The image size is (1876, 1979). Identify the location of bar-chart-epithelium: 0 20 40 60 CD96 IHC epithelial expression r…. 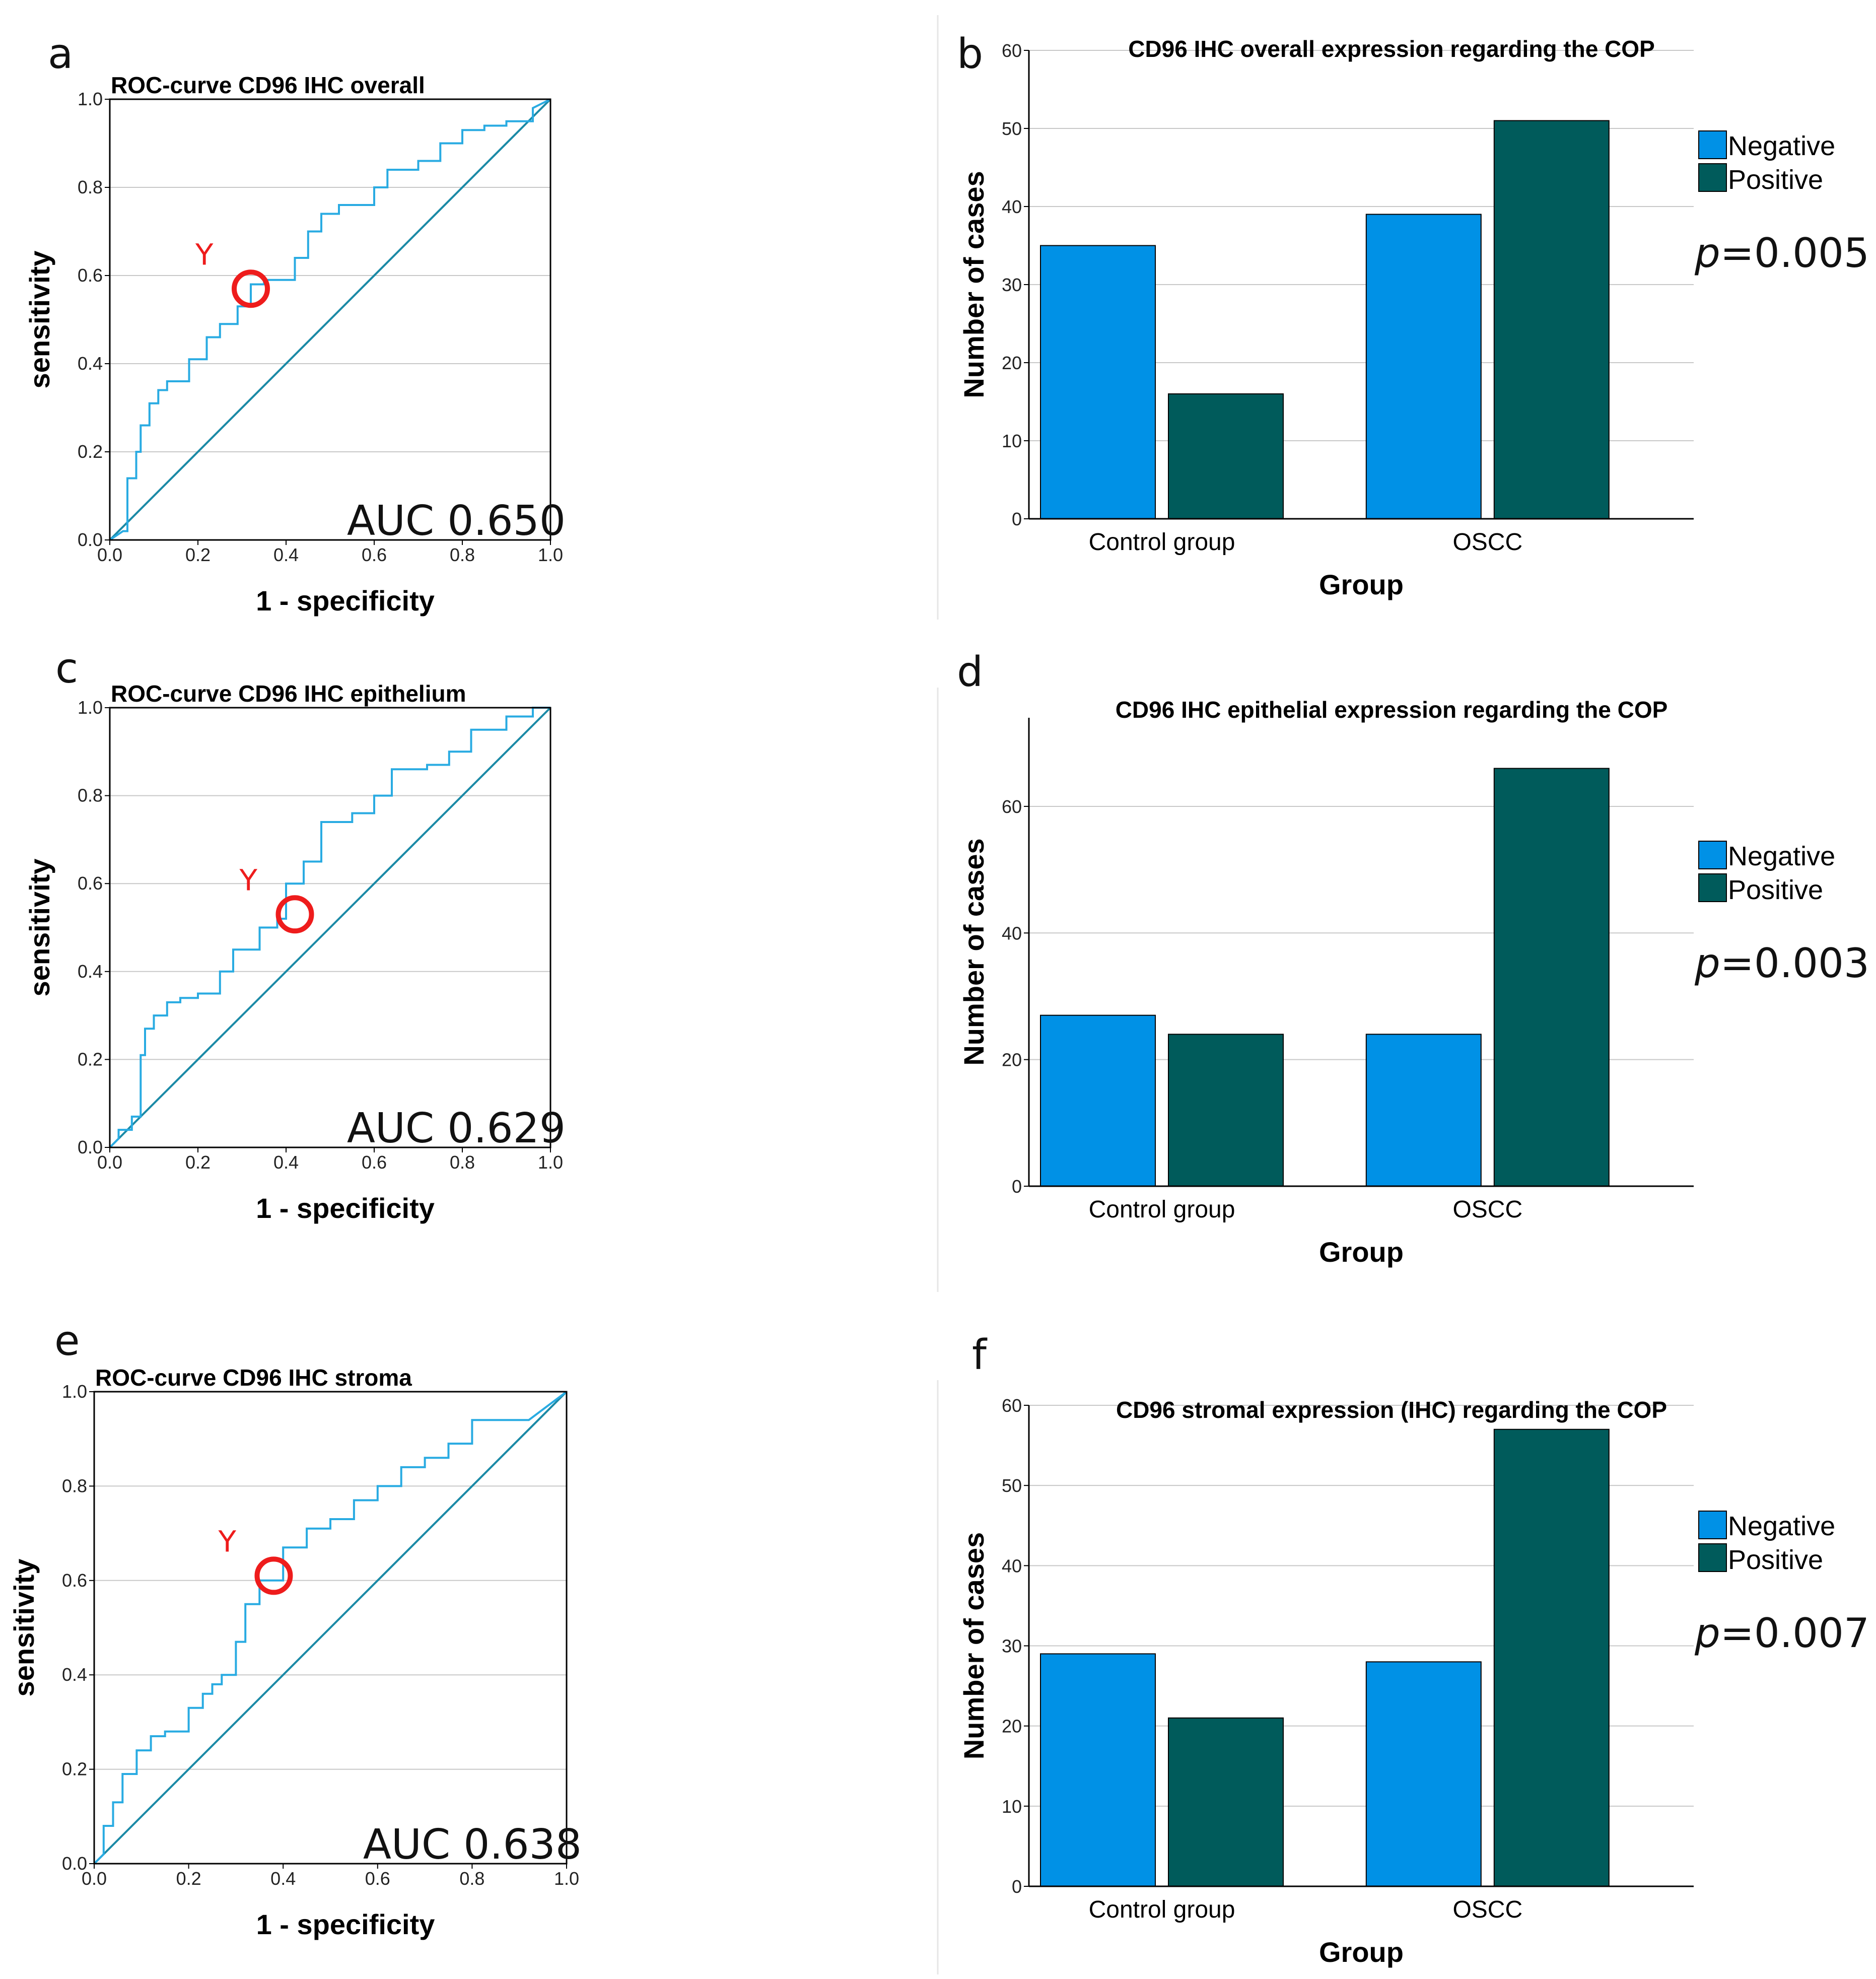
(1413, 982).